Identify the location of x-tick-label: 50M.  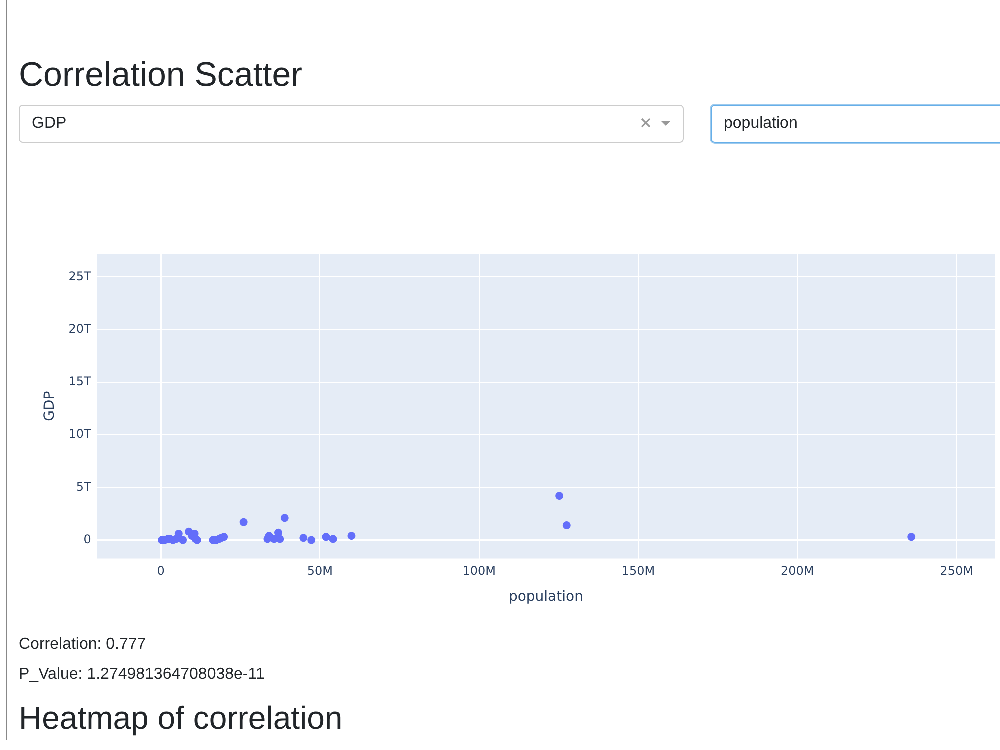
(320, 571).